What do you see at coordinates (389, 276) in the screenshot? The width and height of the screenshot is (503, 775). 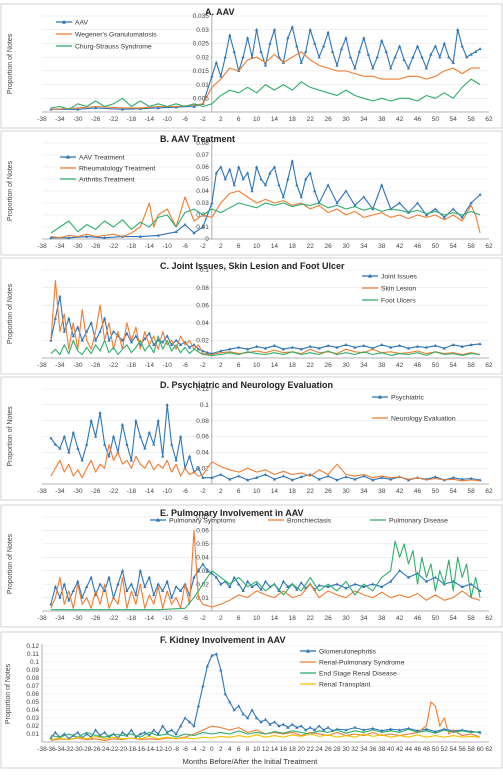 I see `legend-item: Joint Issues` at bounding box center [389, 276].